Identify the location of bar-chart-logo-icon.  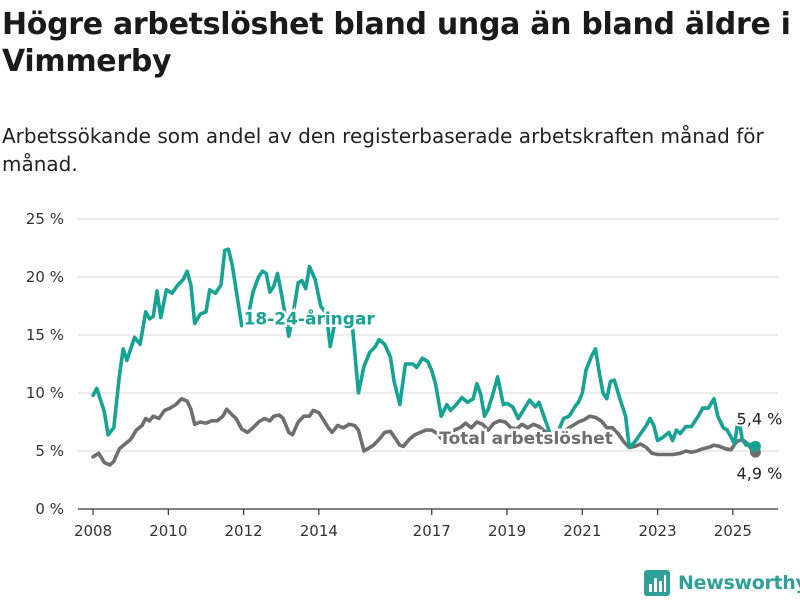
(657, 583).